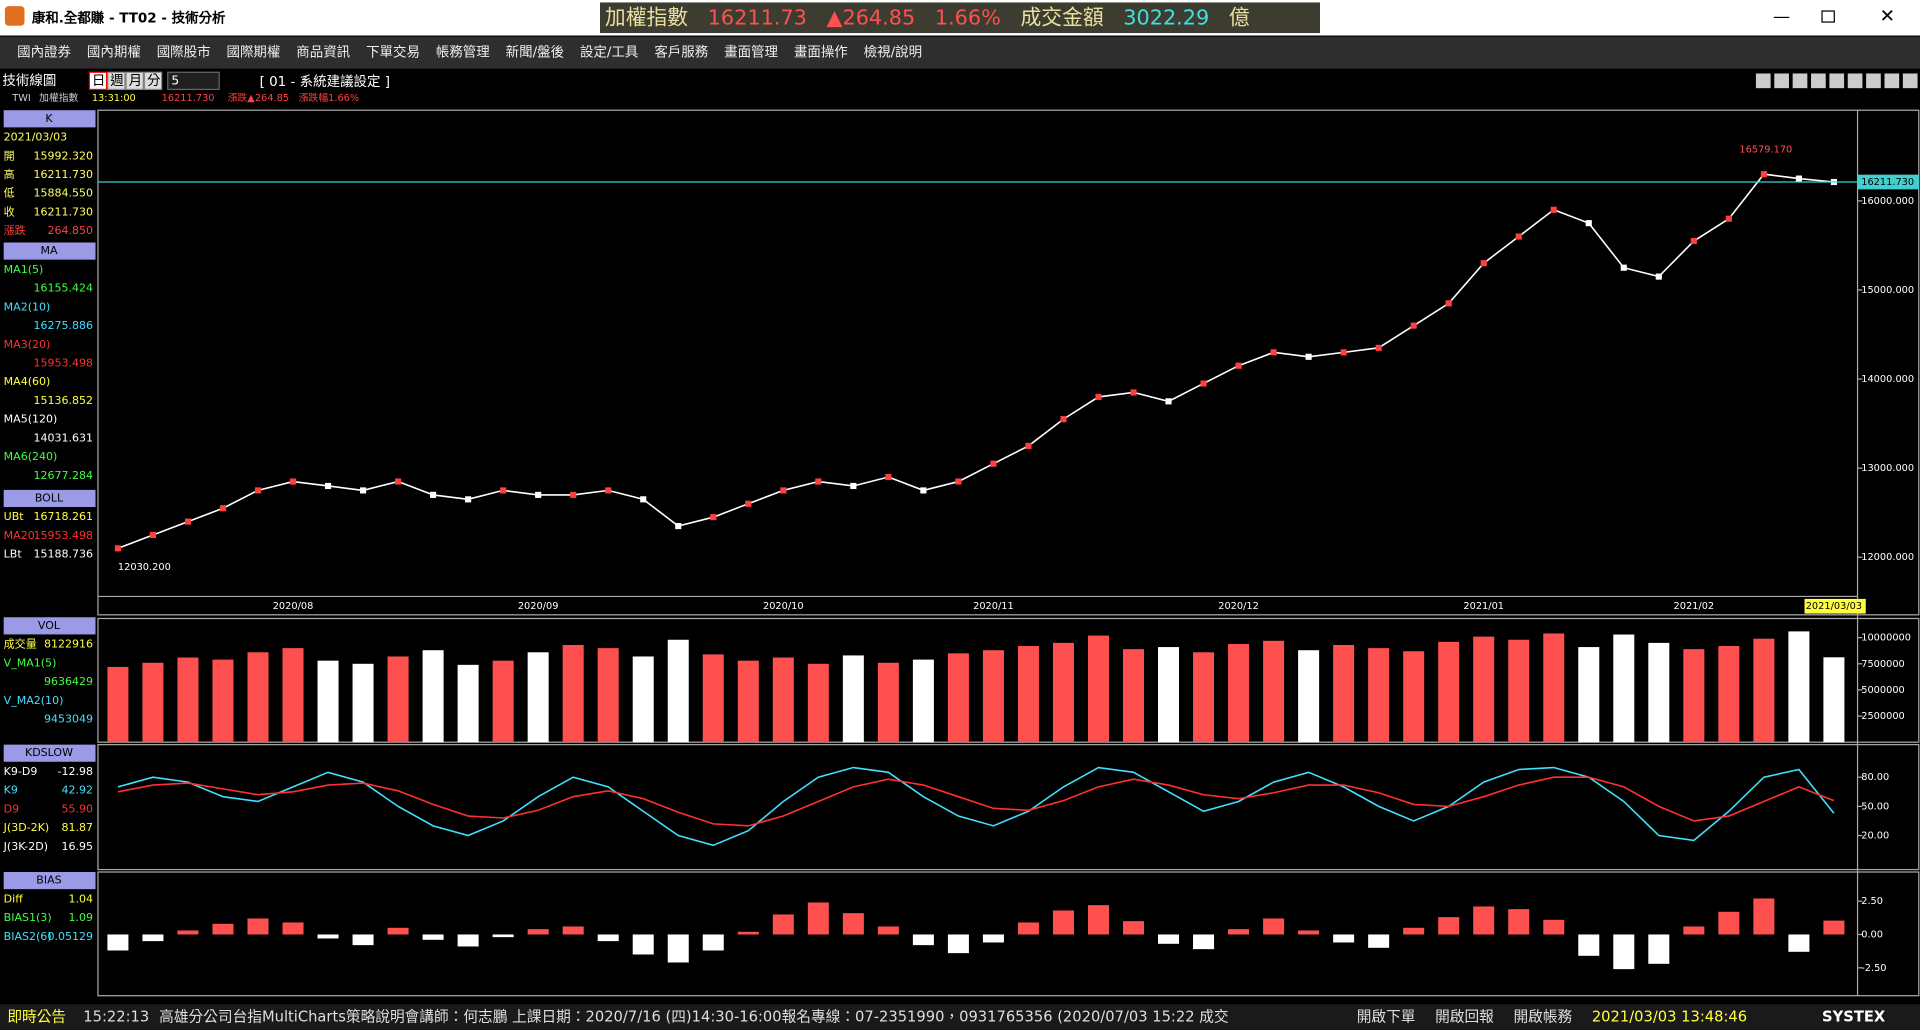  I want to click on row-value: 15992.320, so click(63, 155).